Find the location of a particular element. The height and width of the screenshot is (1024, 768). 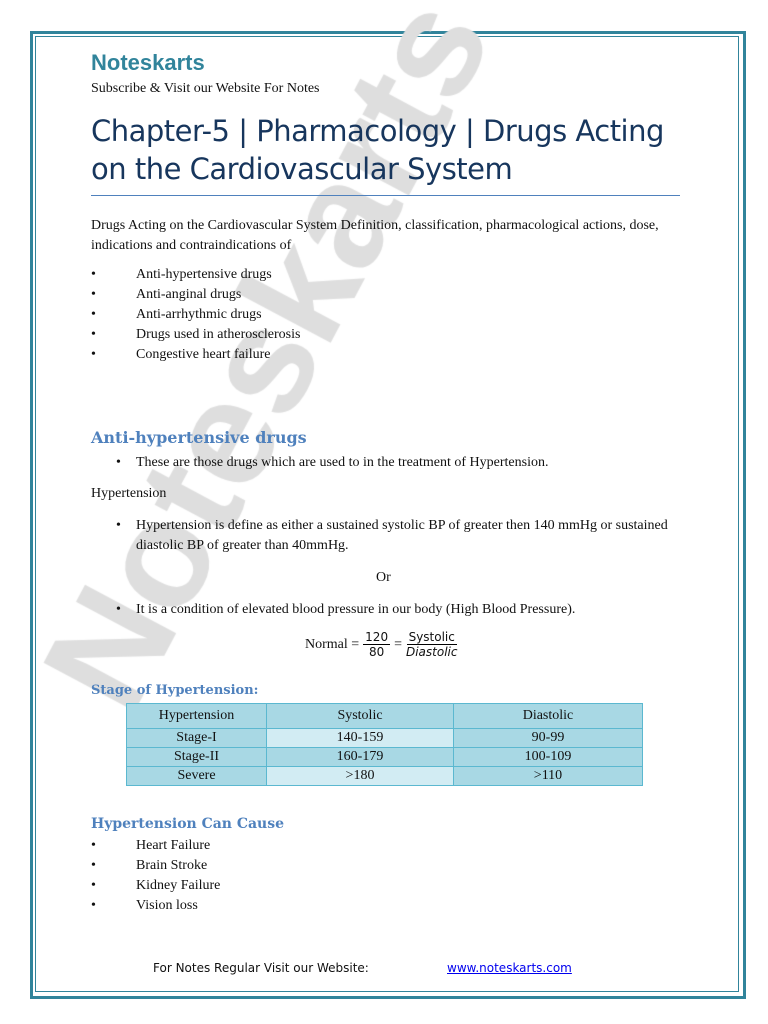

table-cell: 140-159 is located at coordinates (360, 738).